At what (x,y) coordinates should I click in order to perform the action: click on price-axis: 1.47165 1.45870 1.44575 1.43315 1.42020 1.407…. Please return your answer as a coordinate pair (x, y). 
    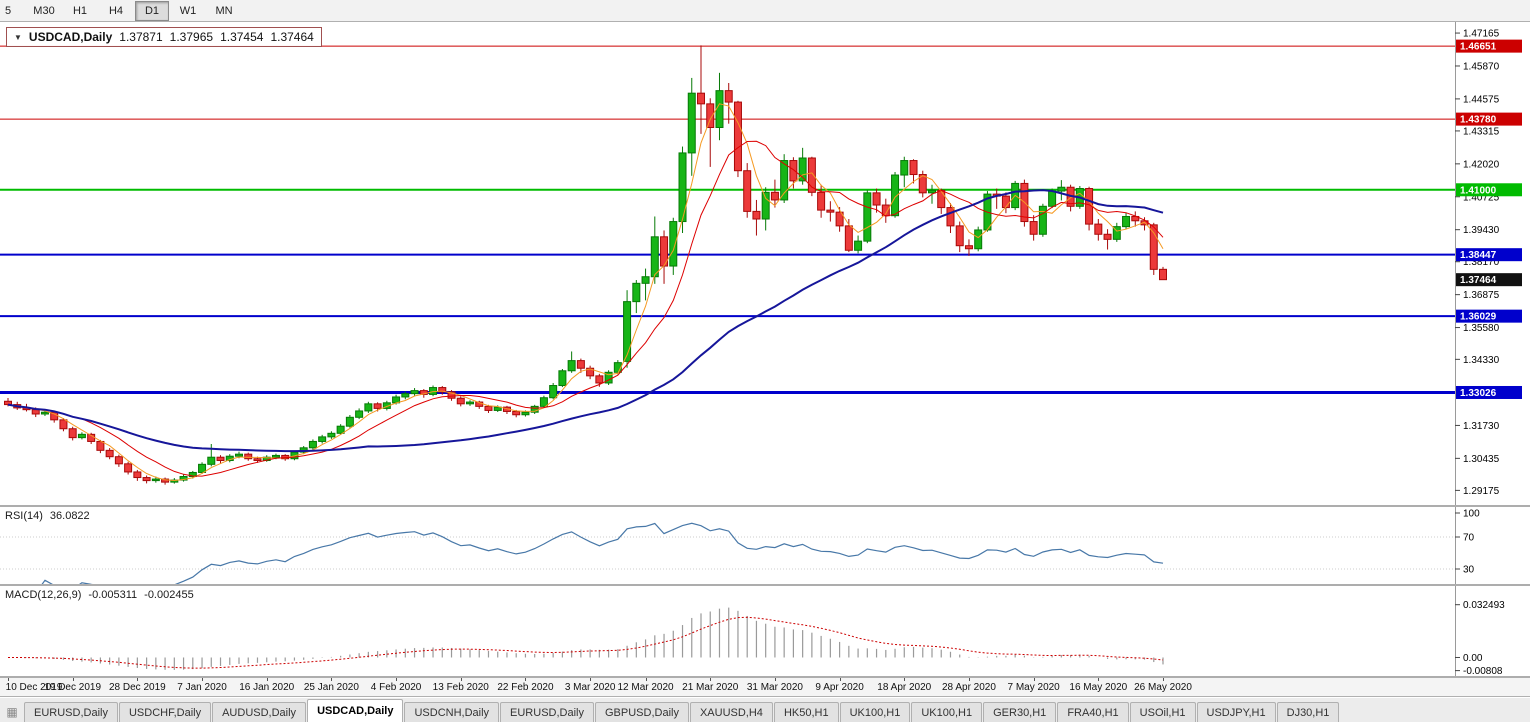
    Looking at the image, I should click on (1477, 263).